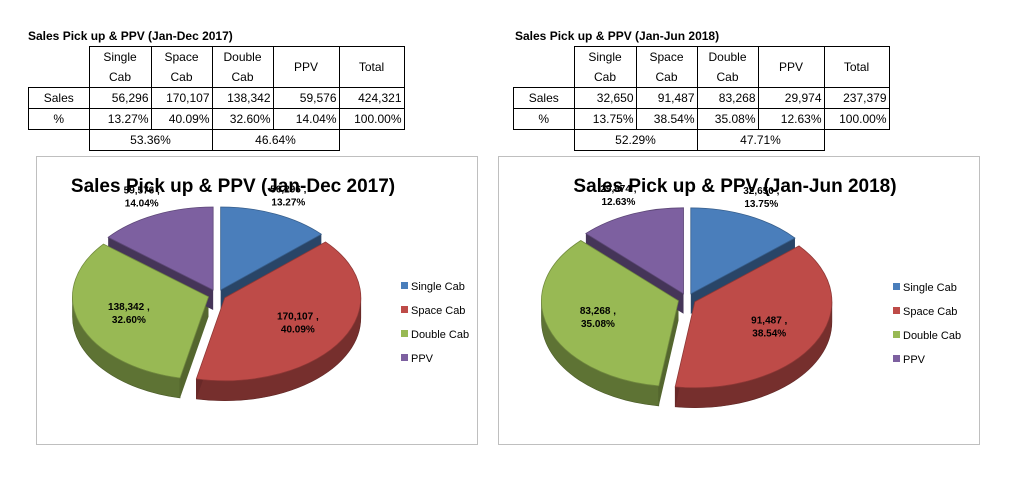 This screenshot has width=1011, height=482. Describe the element at coordinates (618, 189) in the screenshot. I see `data-label: 29,974 ,` at that location.